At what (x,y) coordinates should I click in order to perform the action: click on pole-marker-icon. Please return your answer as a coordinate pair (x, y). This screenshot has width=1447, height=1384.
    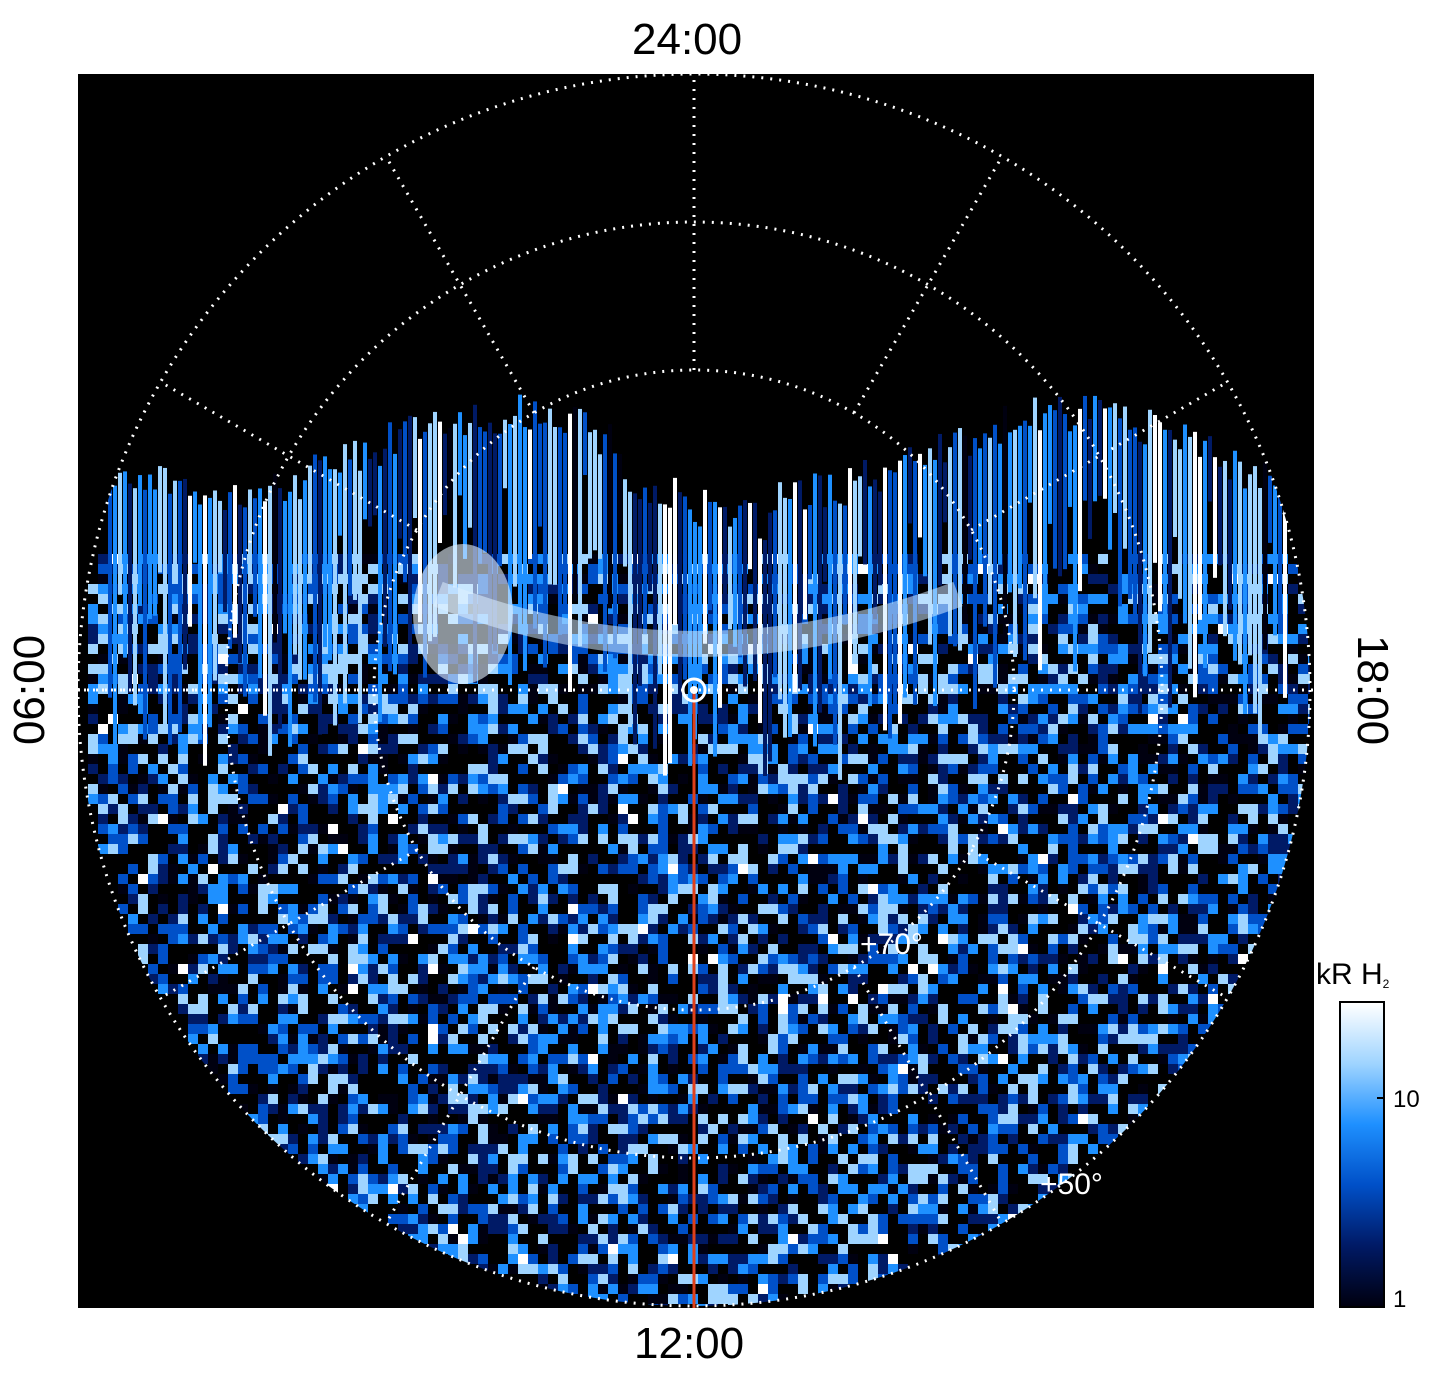
    Looking at the image, I should click on (694, 690).